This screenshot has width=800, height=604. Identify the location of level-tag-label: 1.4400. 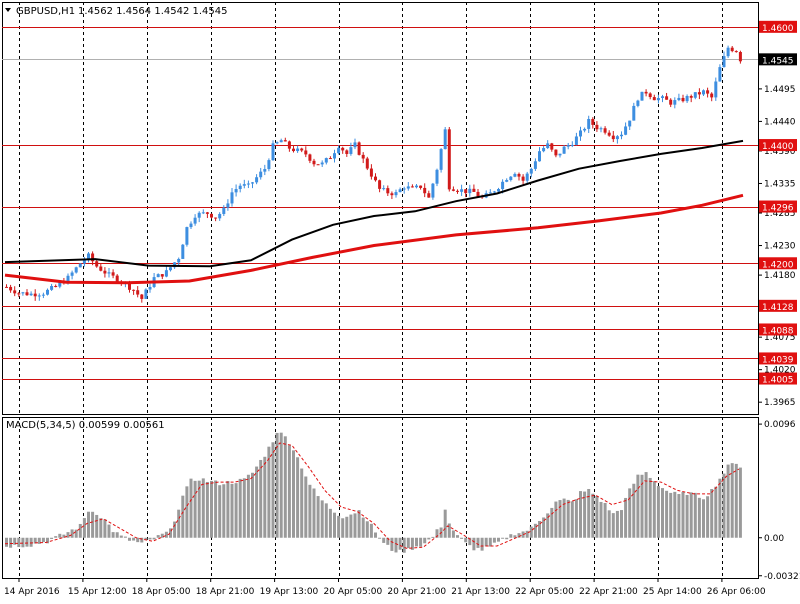
(778, 147).